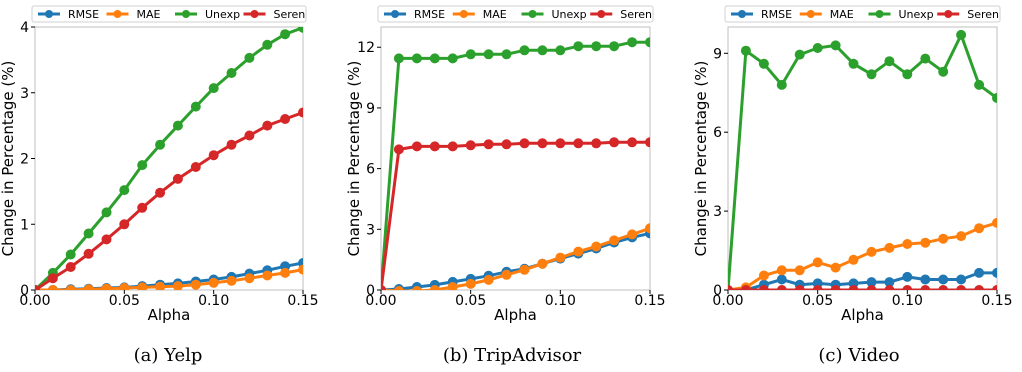 Image resolution: width=1022 pixels, height=372 pixels. Describe the element at coordinates (168, 355) in the screenshot. I see `panel-caption: (a) Yelp` at that location.